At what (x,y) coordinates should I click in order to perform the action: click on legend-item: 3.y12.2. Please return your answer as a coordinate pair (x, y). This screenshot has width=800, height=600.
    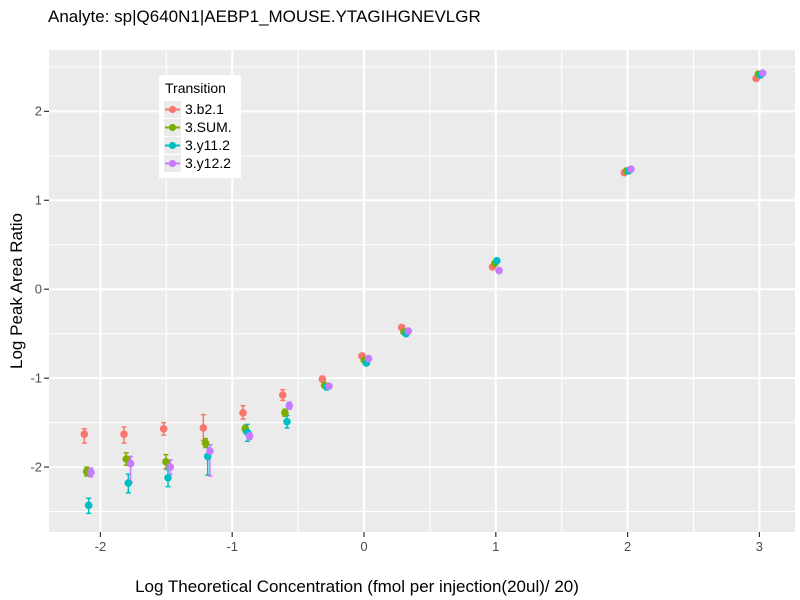
    Looking at the image, I should click on (200, 163).